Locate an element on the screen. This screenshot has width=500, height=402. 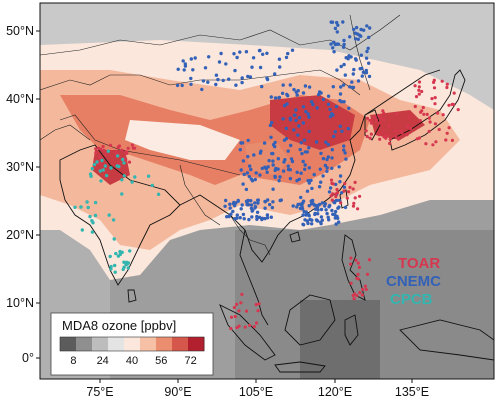
network-label-cnemc: CNEMC is located at coordinates (413, 281).